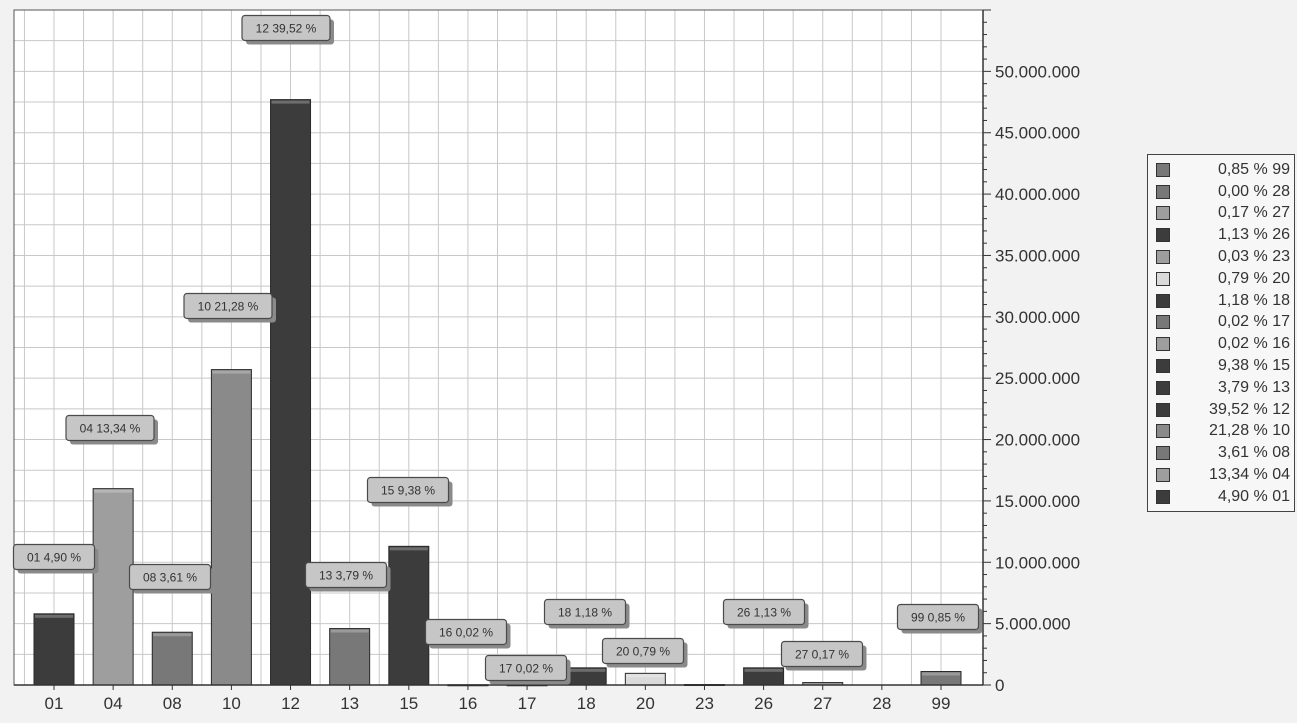 The image size is (1297, 723). Describe the element at coordinates (1253, 366) in the screenshot. I see `legend-label: 9,38 % 15` at that location.